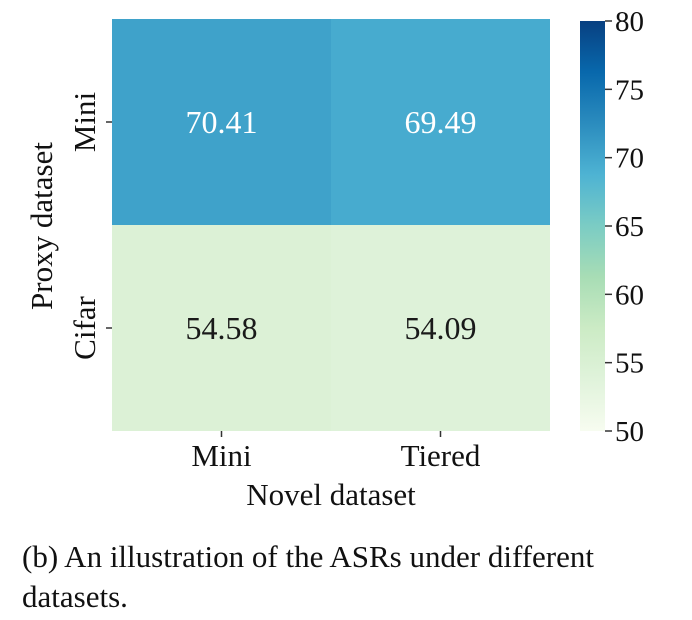 This screenshot has height=620, width=692. Describe the element at coordinates (441, 455) in the screenshot. I see `x-tick-label: Tiered` at that location.